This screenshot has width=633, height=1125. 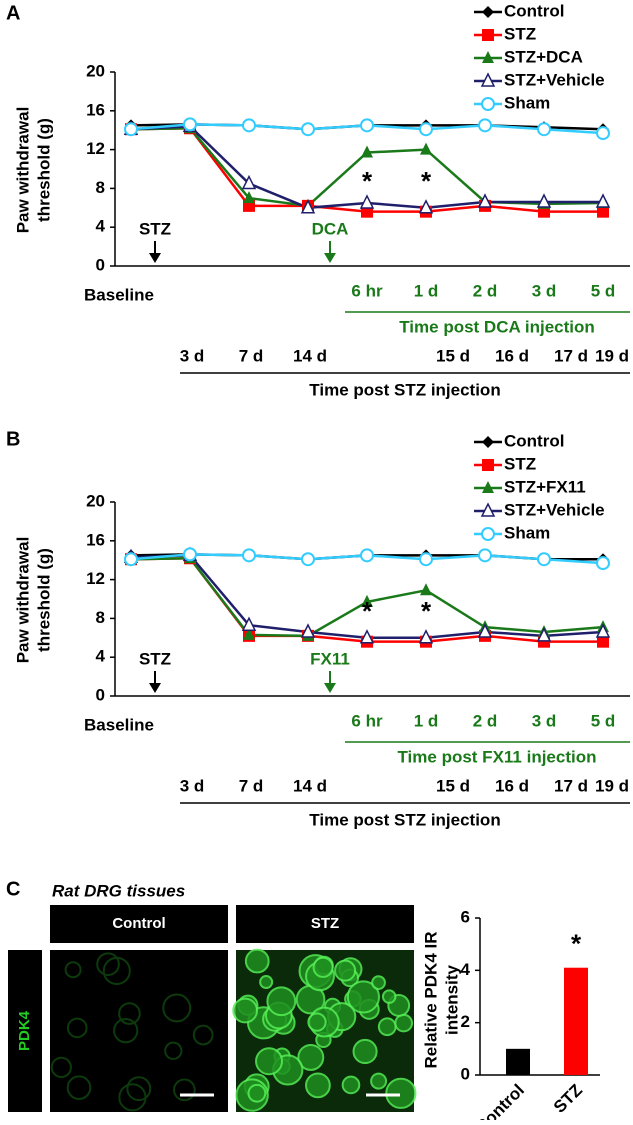 What do you see at coordinates (119, 724) in the screenshot?
I see `x-tick-label: Baseline` at bounding box center [119, 724].